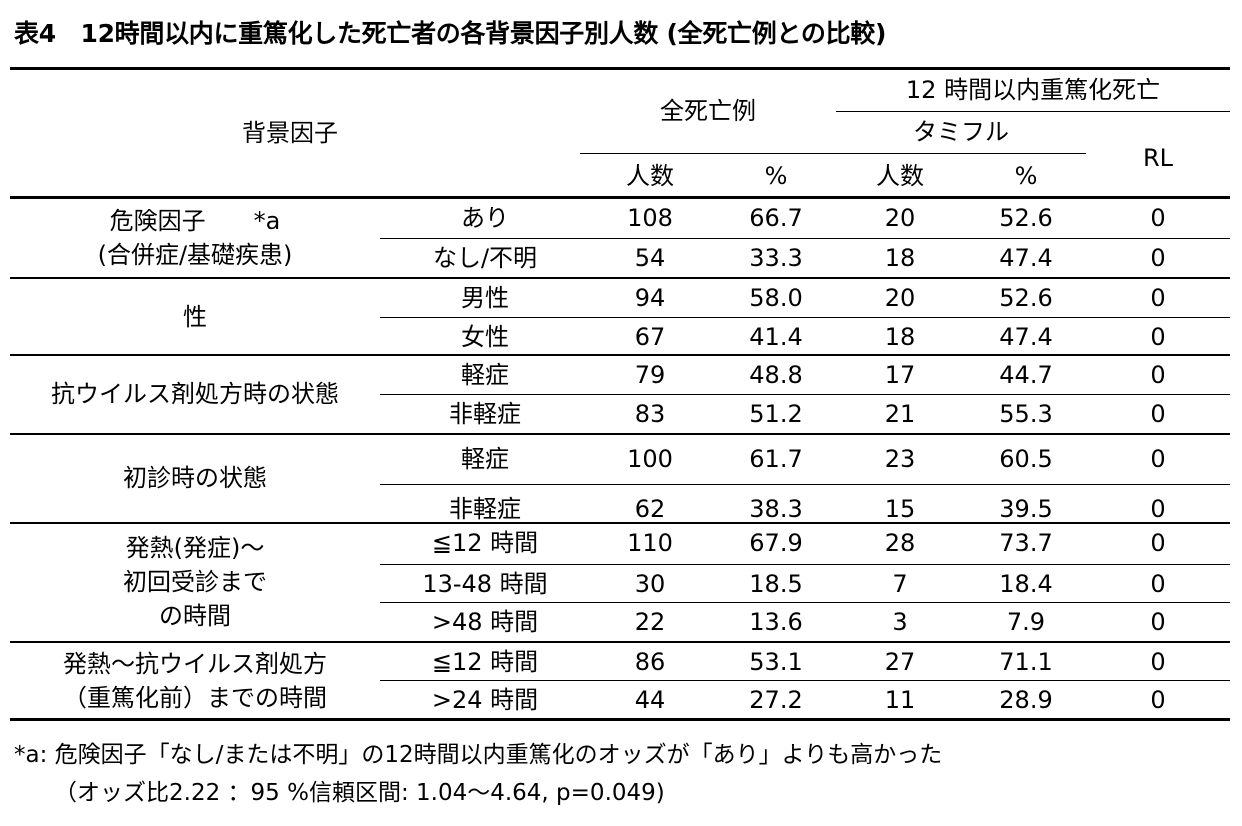  I want to click on factor-line: （重篤化前）までの時間, so click(195, 698).